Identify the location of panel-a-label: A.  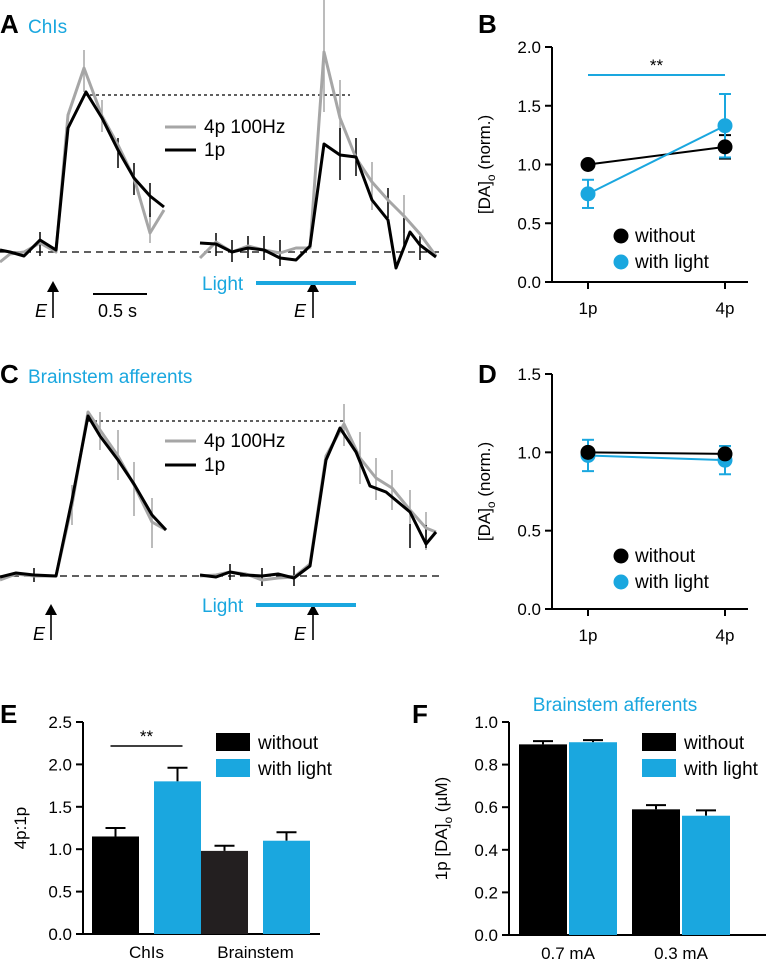
(9, 24).